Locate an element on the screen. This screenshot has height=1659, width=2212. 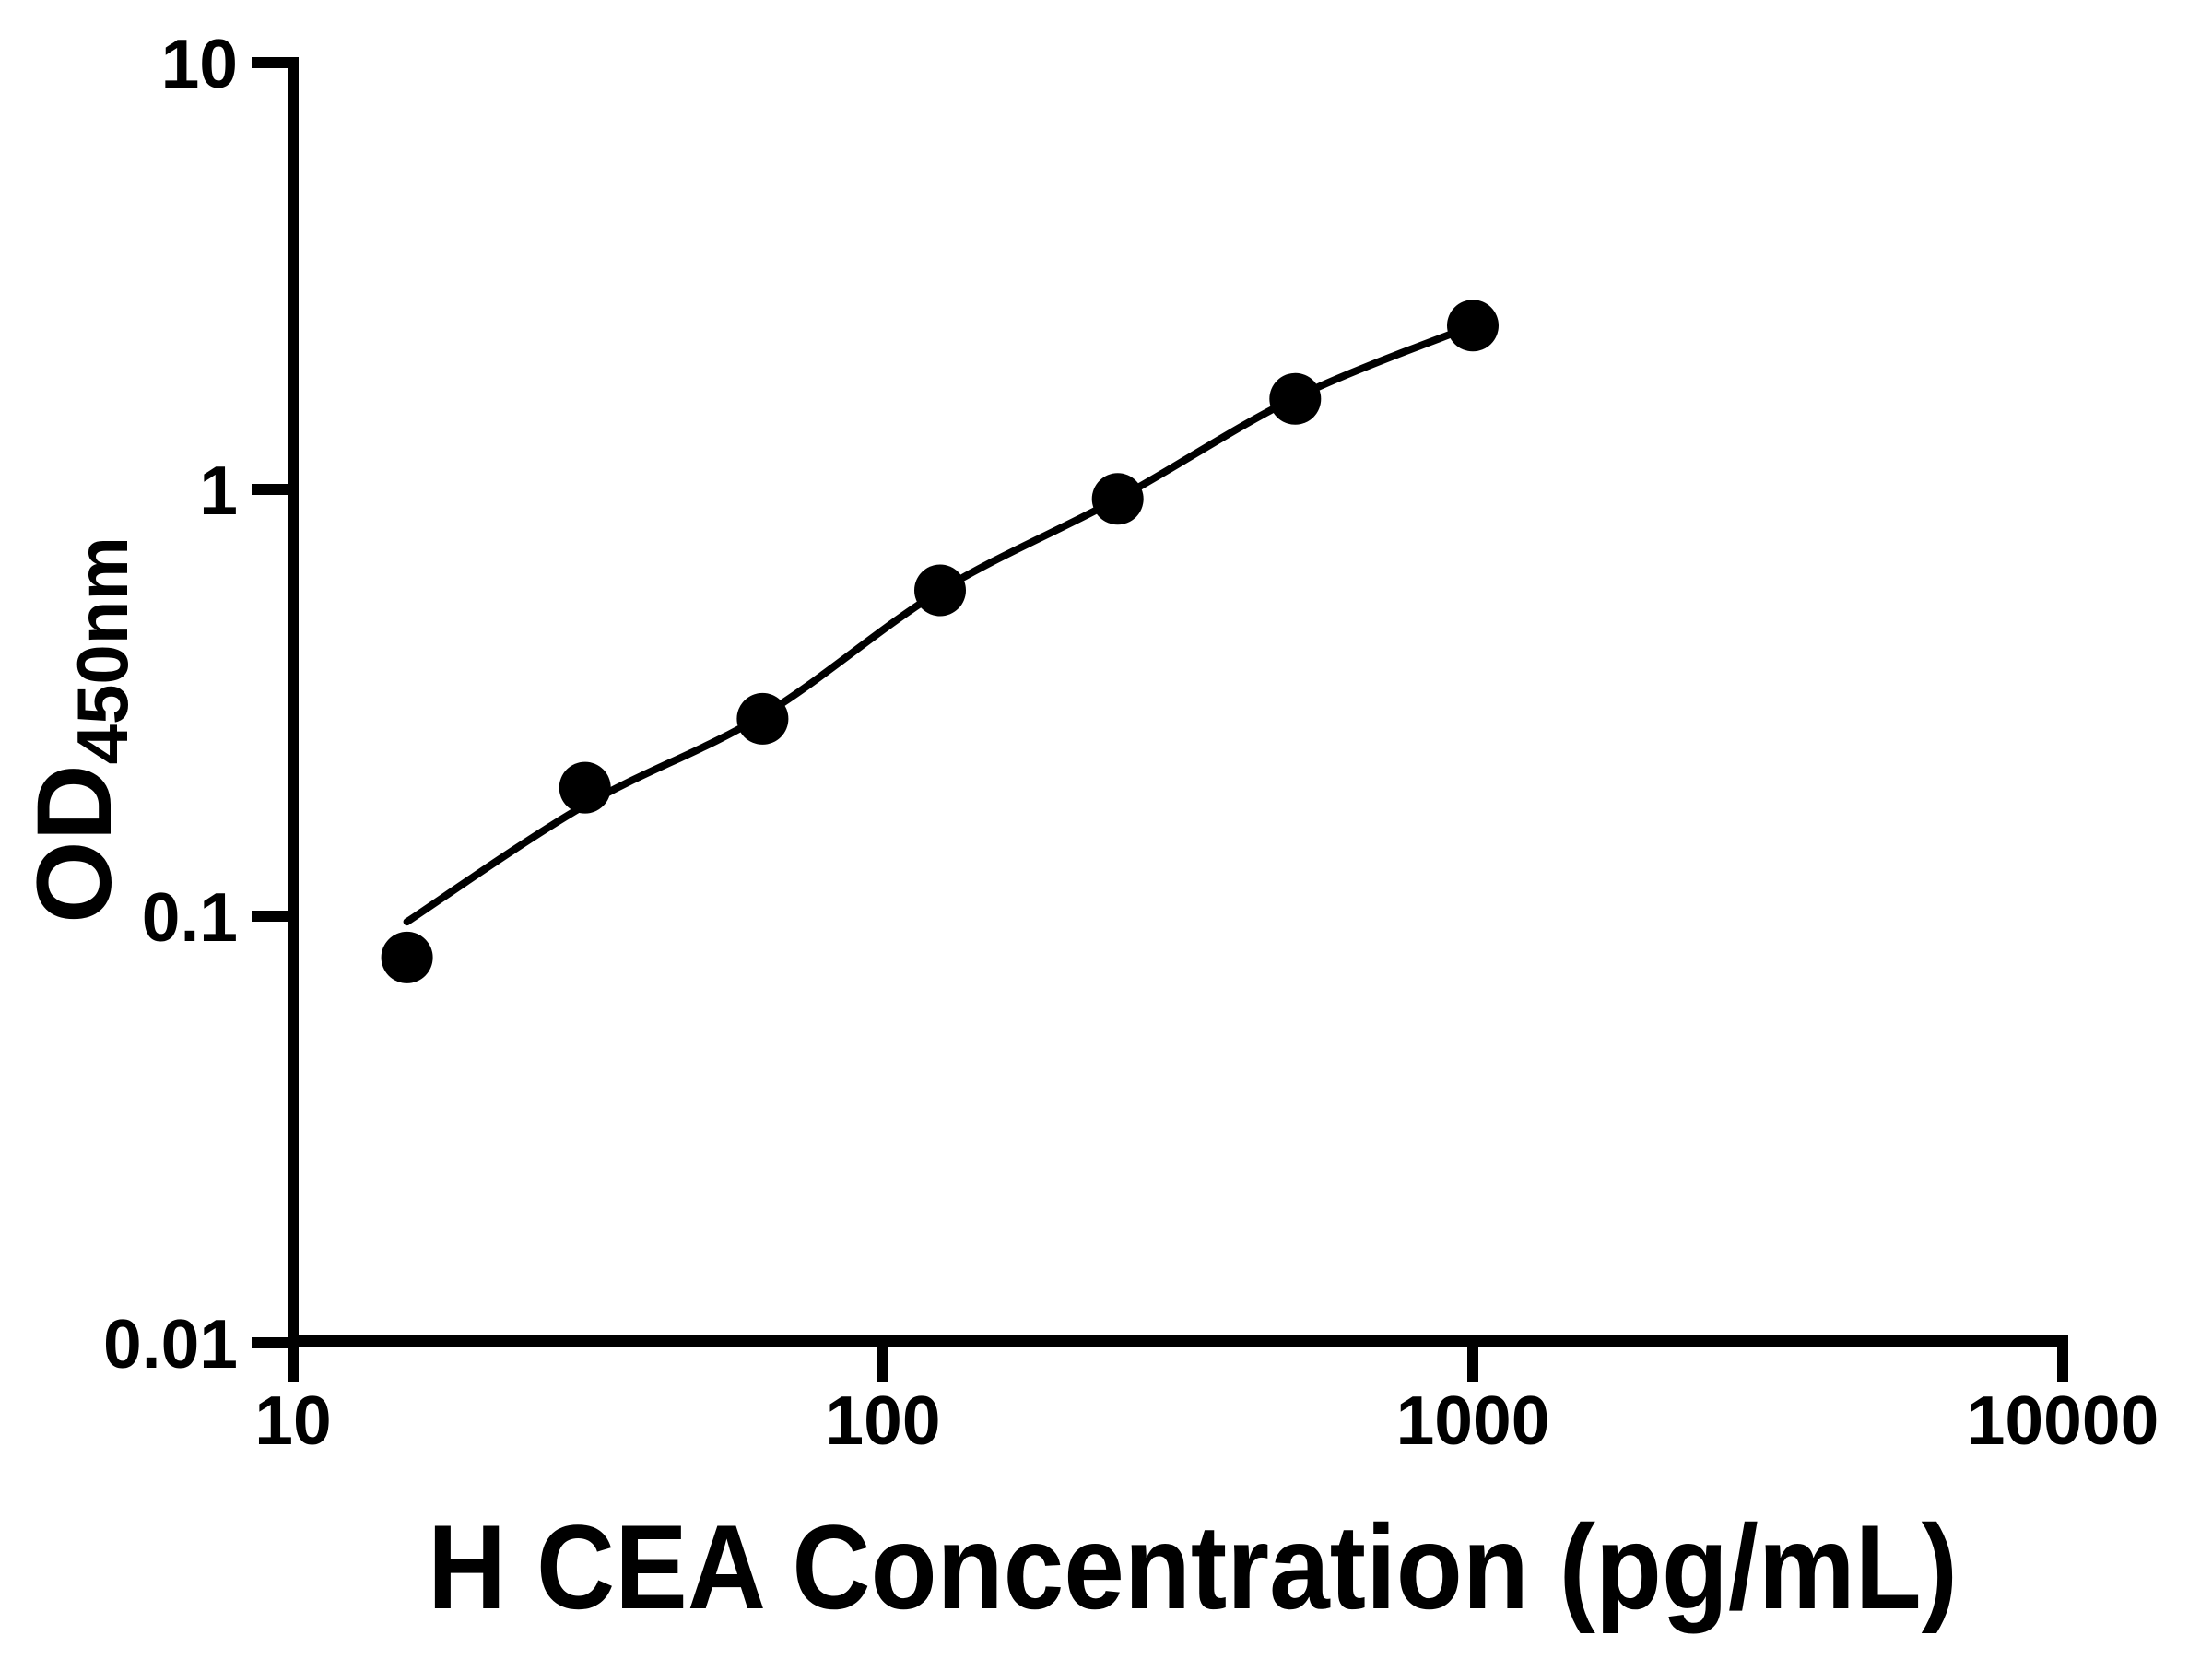
y-axis-title: OD450nm is located at coordinates (79, 730).